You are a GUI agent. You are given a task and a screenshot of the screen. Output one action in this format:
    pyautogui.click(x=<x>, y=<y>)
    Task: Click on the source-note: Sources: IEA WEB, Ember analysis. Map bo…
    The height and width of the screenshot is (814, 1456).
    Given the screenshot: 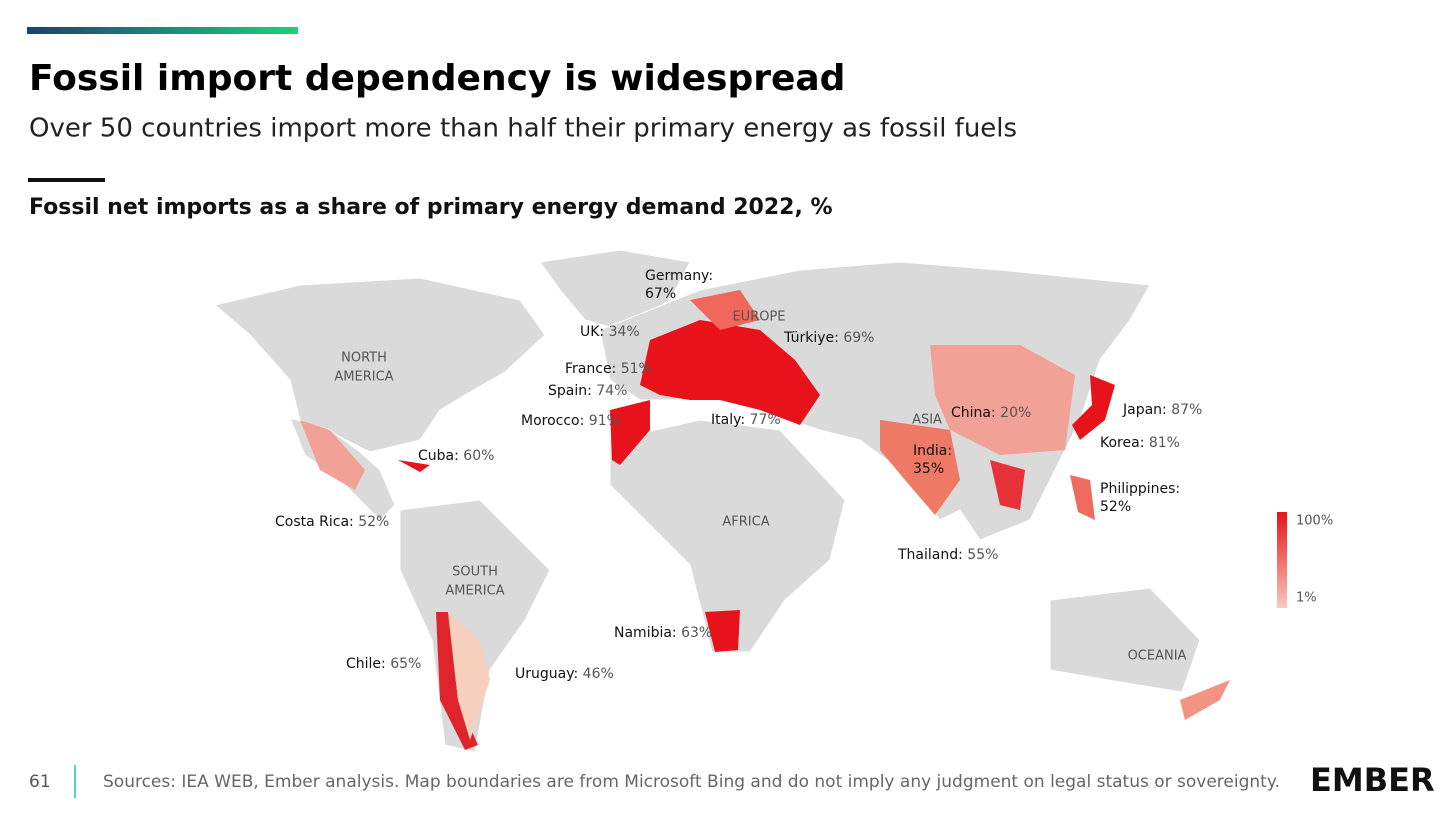 What is the action you would take?
    pyautogui.click(x=691, y=782)
    